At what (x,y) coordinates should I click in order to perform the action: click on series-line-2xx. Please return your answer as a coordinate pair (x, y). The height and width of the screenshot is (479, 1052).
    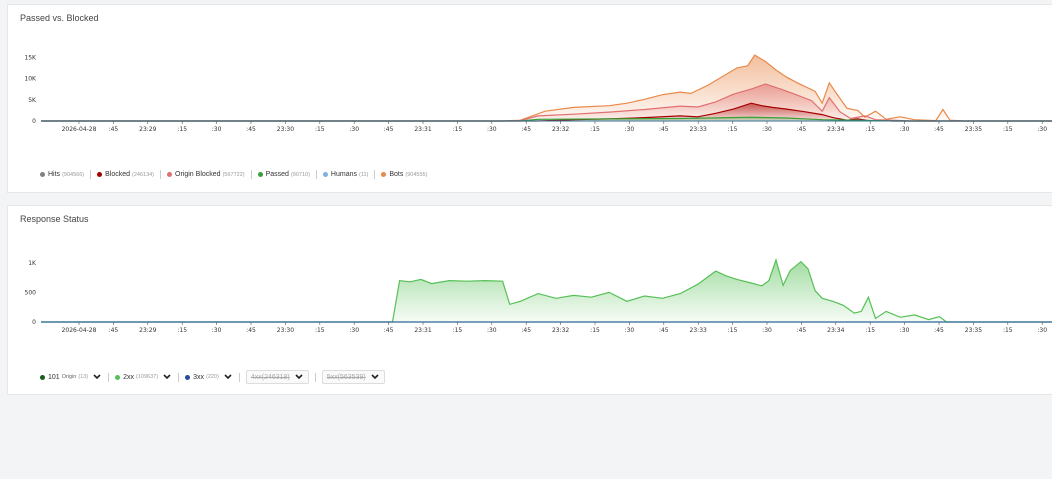
    Looking at the image, I should click on (546, 290).